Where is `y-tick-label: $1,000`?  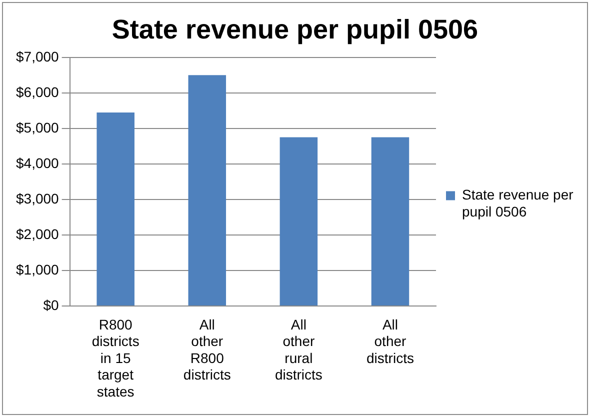
y-tick-label: $1,000 is located at coordinates (38, 269).